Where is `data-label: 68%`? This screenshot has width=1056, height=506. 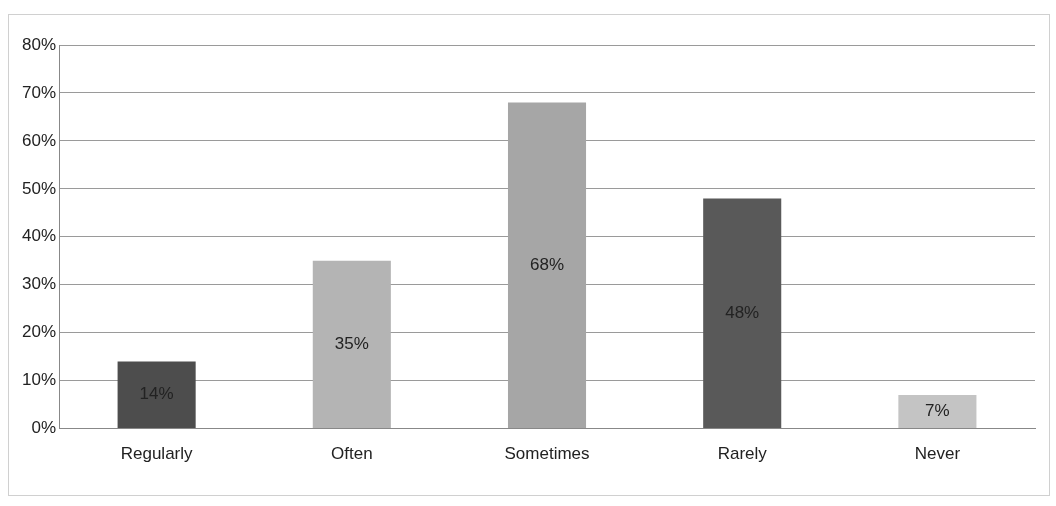
data-label: 68% is located at coordinates (547, 265).